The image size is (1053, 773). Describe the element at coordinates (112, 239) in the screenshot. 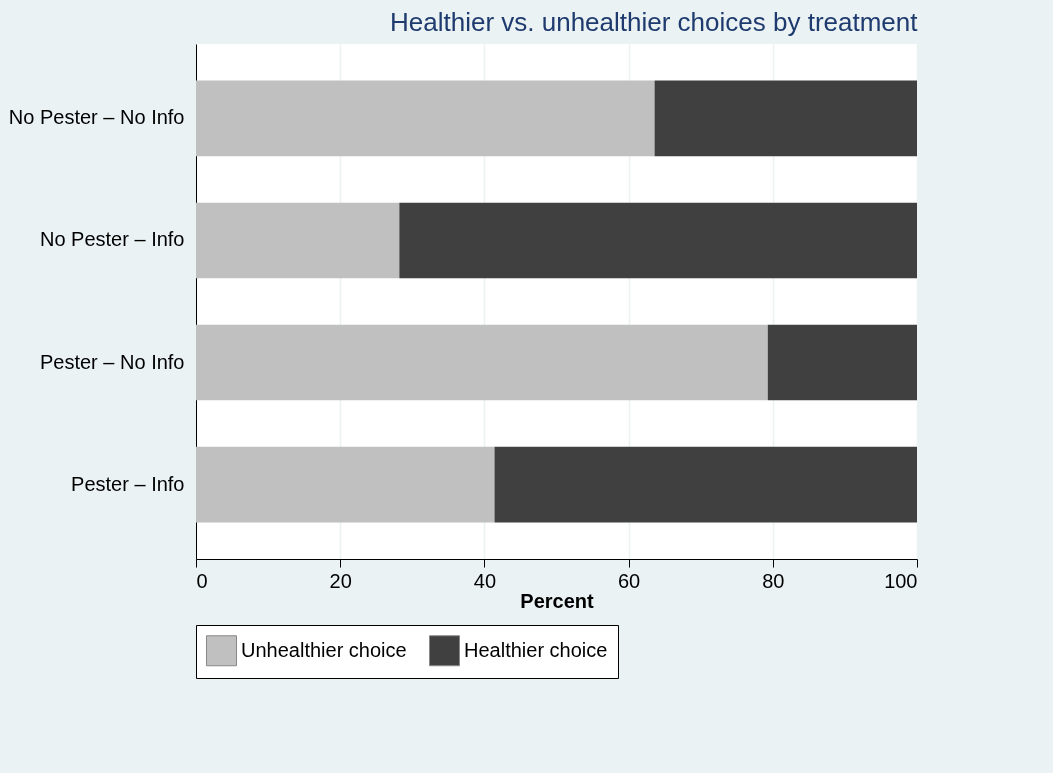

I see `y-tick-label: No Pester – Info` at that location.